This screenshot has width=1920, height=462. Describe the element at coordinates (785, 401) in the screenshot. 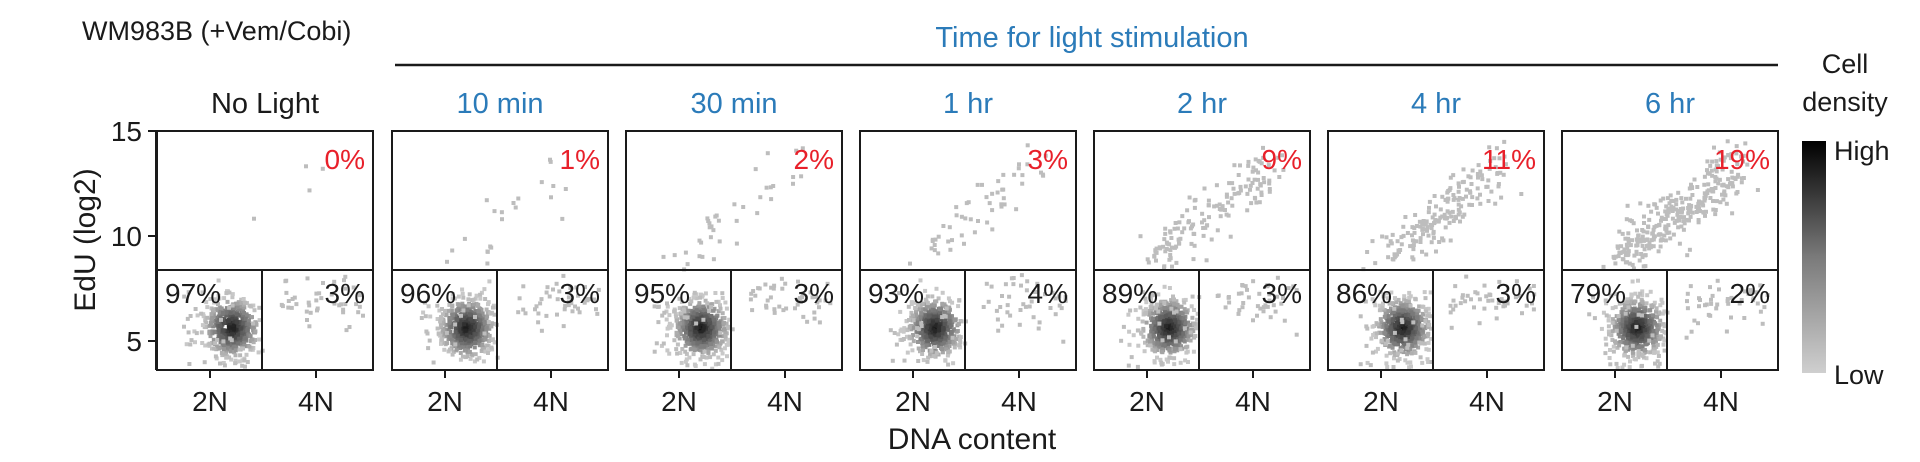

I see `x-tick-label: 4N` at that location.